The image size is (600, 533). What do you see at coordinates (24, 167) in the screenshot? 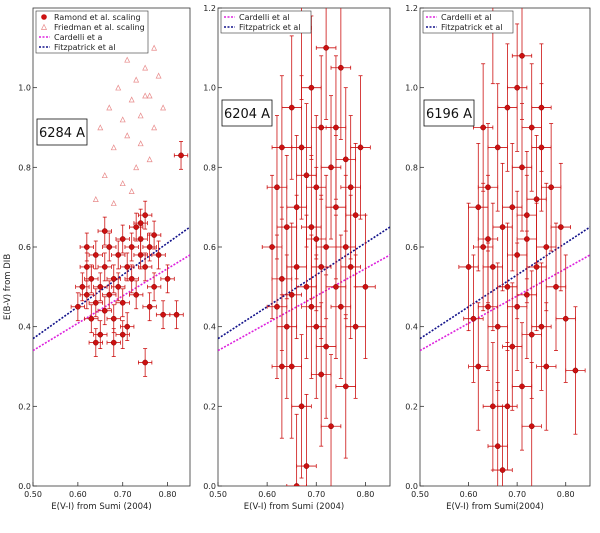
I see `y-tick-label: 0.8` at bounding box center [24, 167].